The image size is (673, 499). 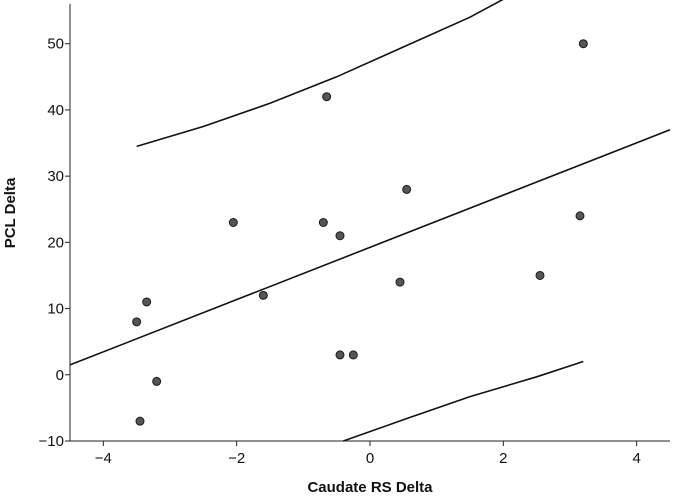 What do you see at coordinates (370, 487) in the screenshot?
I see `x-axis-title: Caudate RS Delta` at bounding box center [370, 487].